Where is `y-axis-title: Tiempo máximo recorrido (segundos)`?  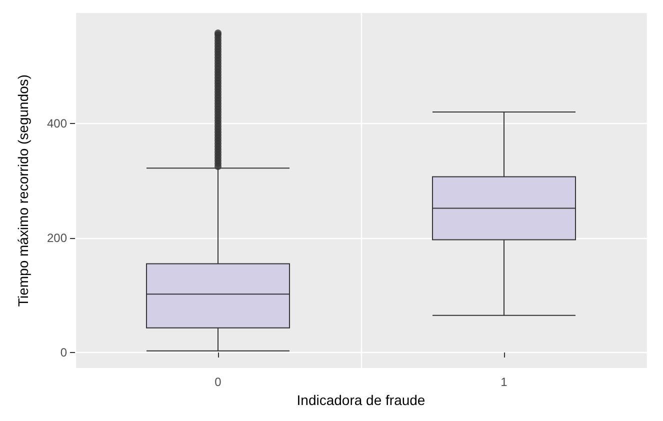
y-axis-title: Tiempo máximo recorrido (segundos) is located at coordinates (23, 190).